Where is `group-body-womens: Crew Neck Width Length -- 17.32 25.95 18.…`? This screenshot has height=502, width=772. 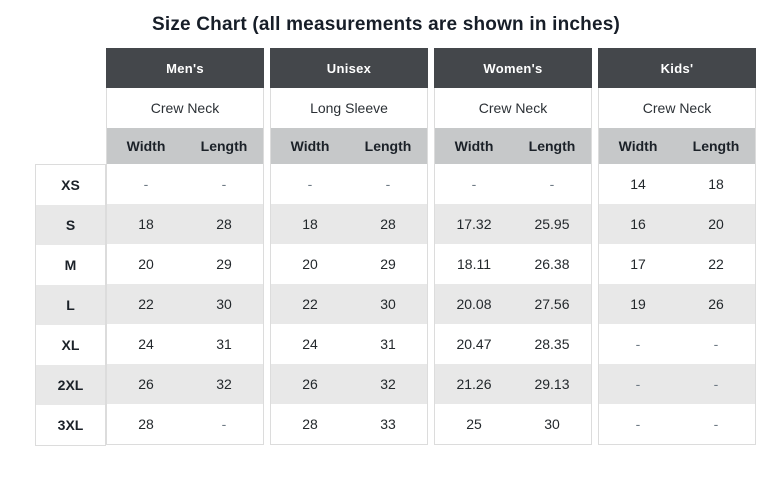
group-body-womens: Crew Neck Width Length -- 17.32 25.95 18.… is located at coordinates (513, 266).